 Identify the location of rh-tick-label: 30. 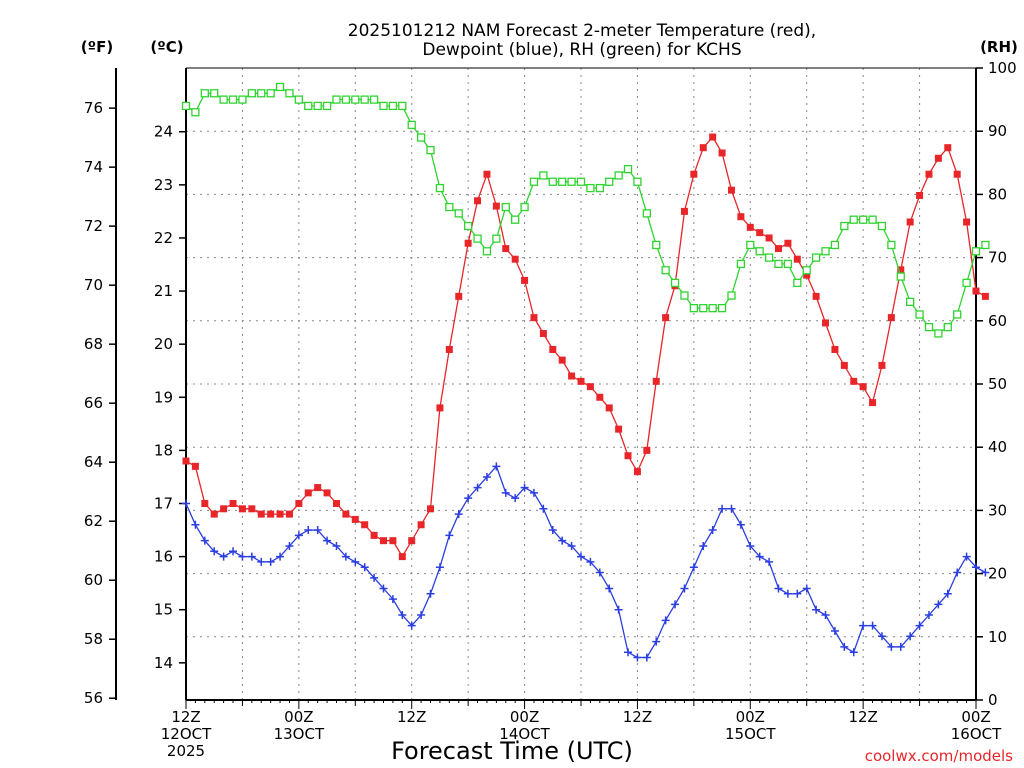
(997, 510).